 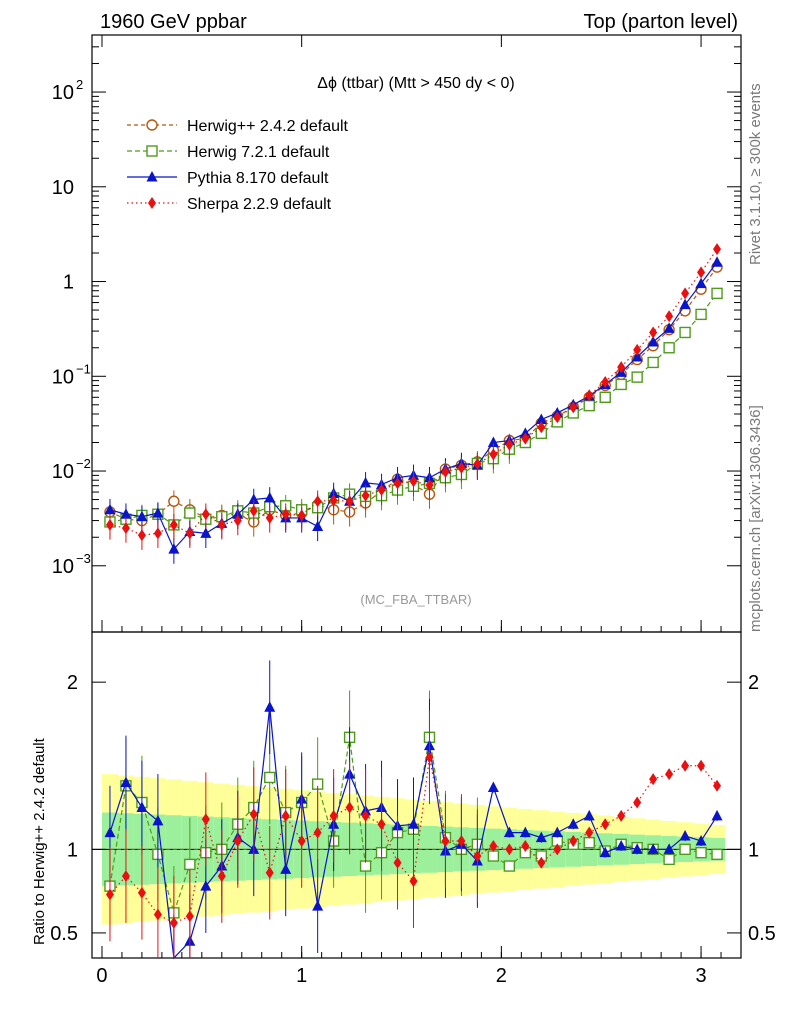 I want to click on y-tick-exponent: 2, so click(x=79, y=84).